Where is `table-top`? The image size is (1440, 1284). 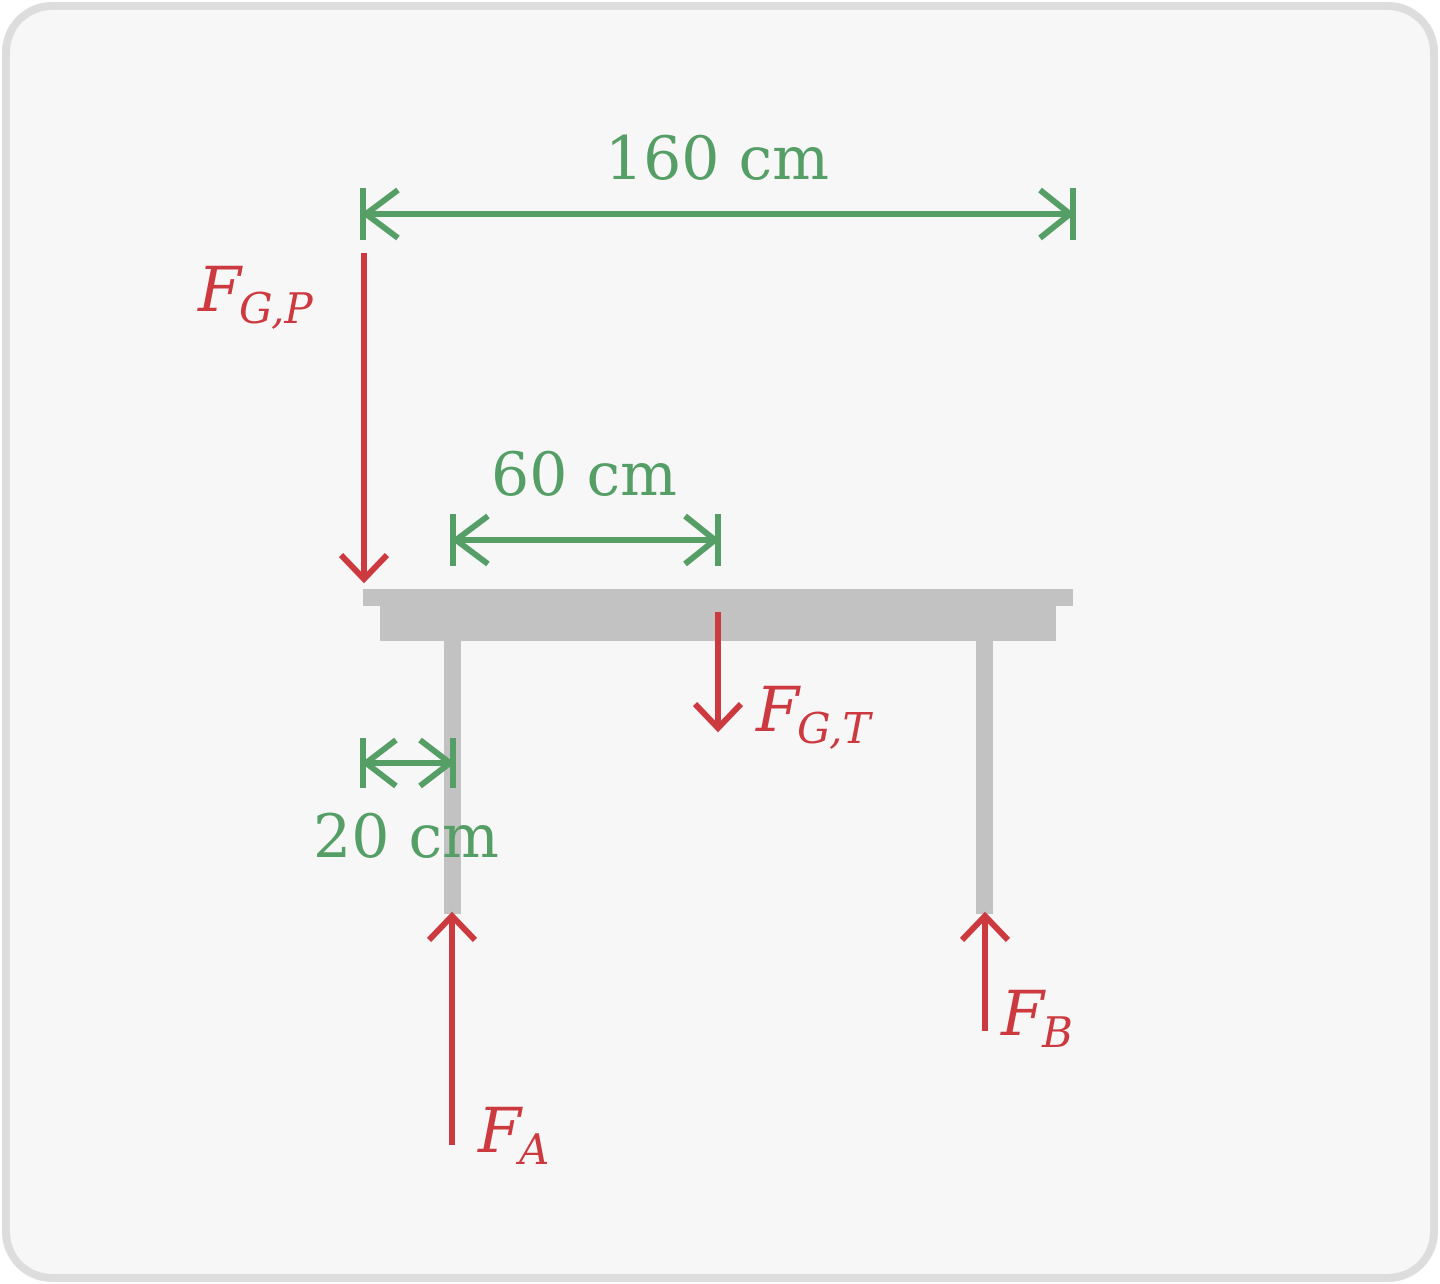
table-top is located at coordinates (718, 597).